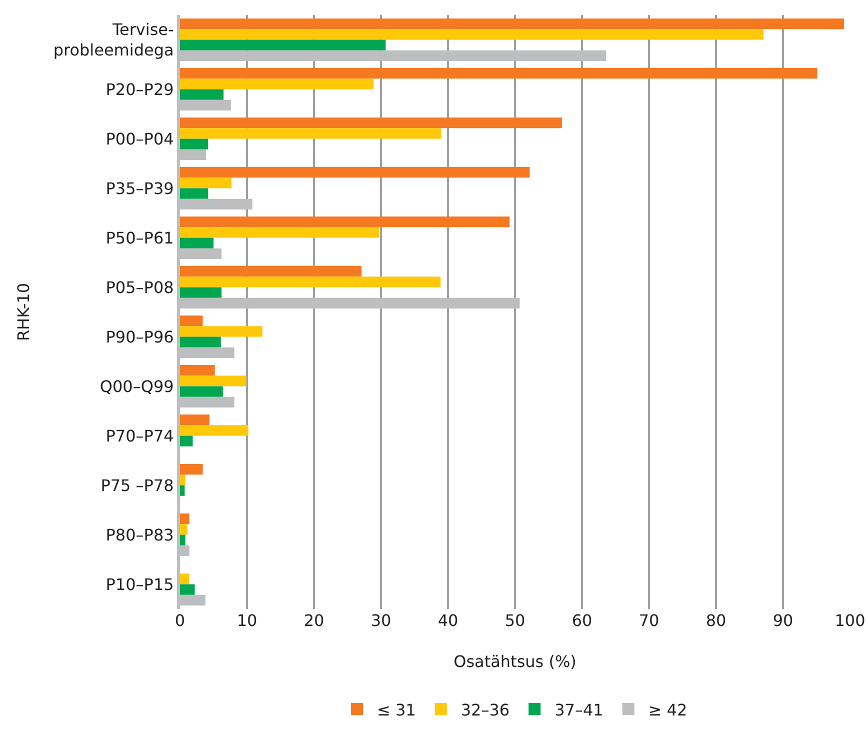  I want to click on y-tick-label: P50–P61, so click(140, 238).